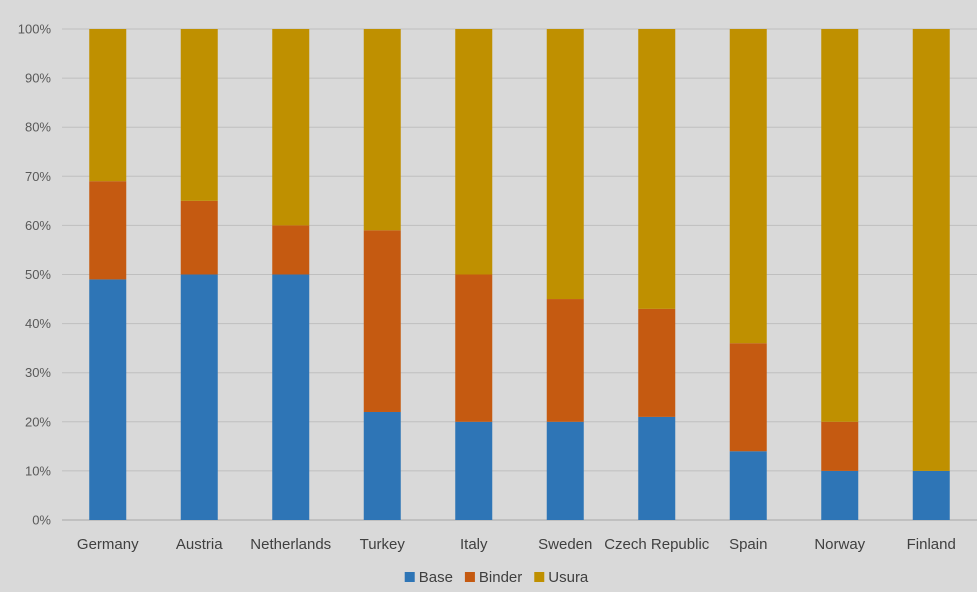 Image resolution: width=977 pixels, height=592 pixels. I want to click on x-tick-label: Finland, so click(931, 544).